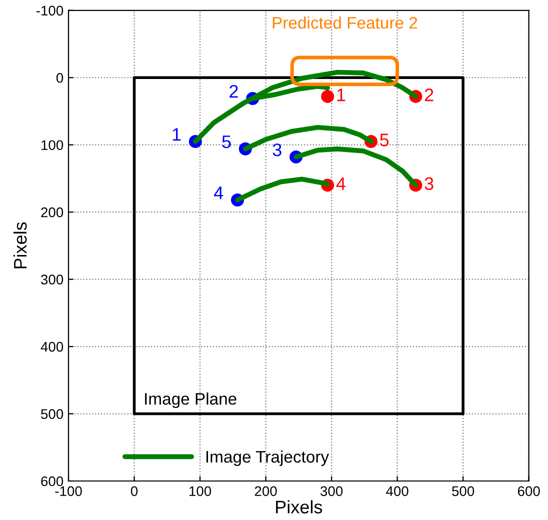 The height and width of the screenshot is (520, 548). I want to click on x-tick-label: -100, so click(68, 491).